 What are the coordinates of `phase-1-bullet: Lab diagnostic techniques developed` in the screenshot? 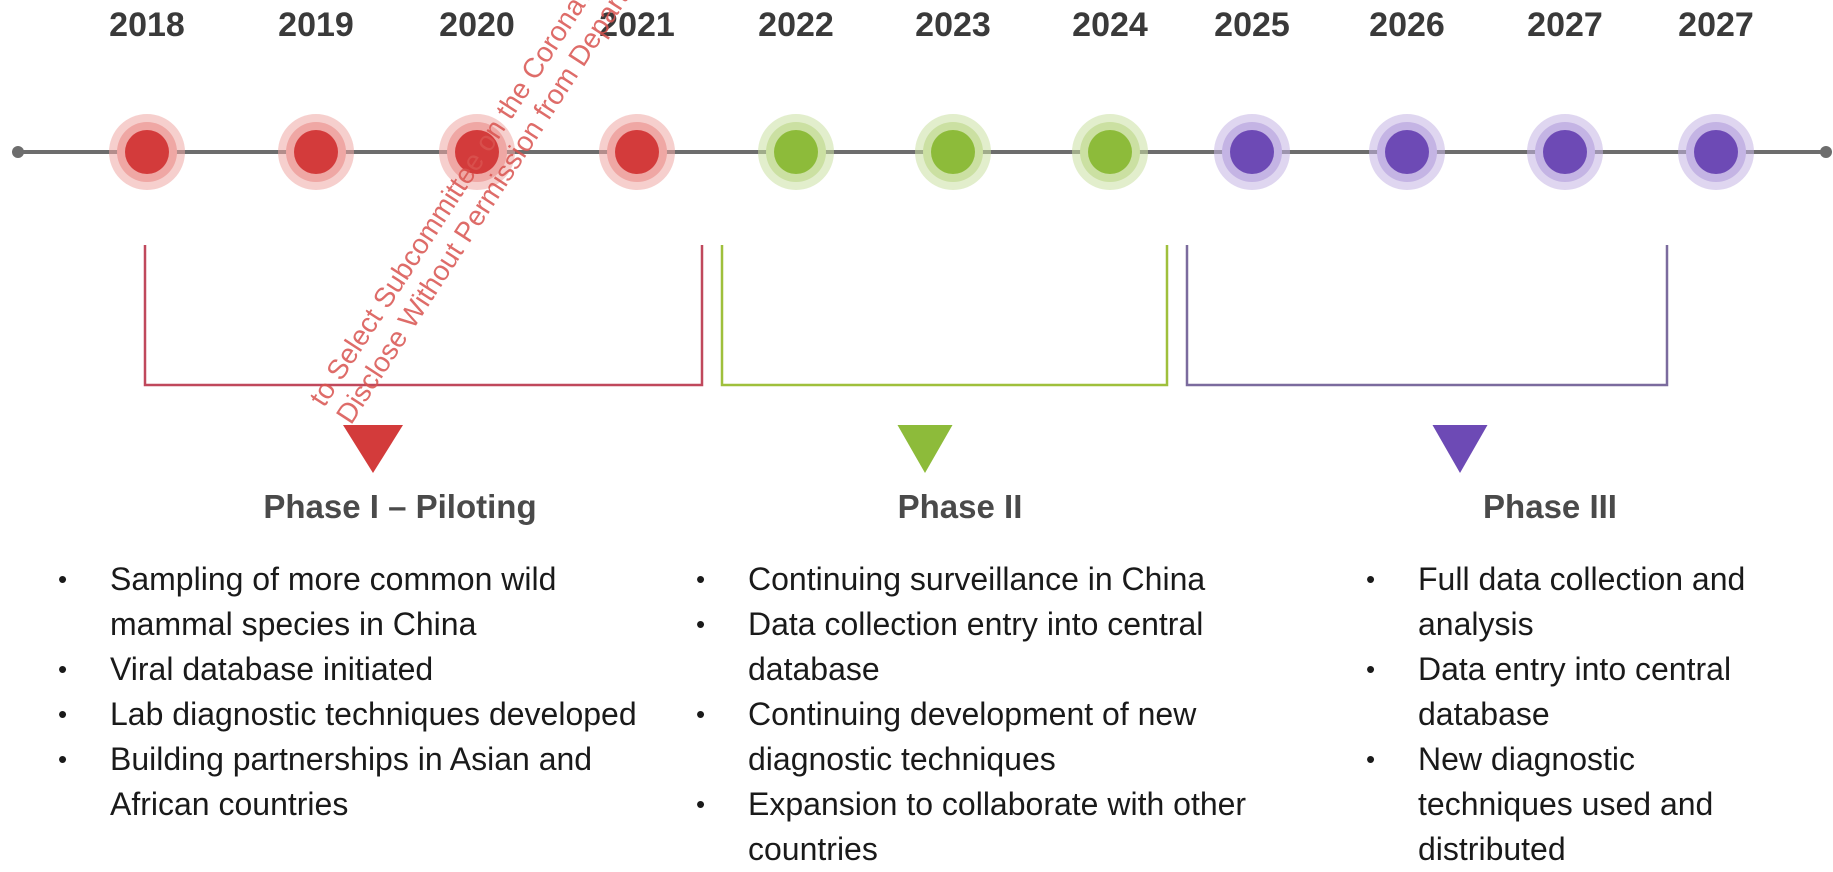 It's located at (362, 714).